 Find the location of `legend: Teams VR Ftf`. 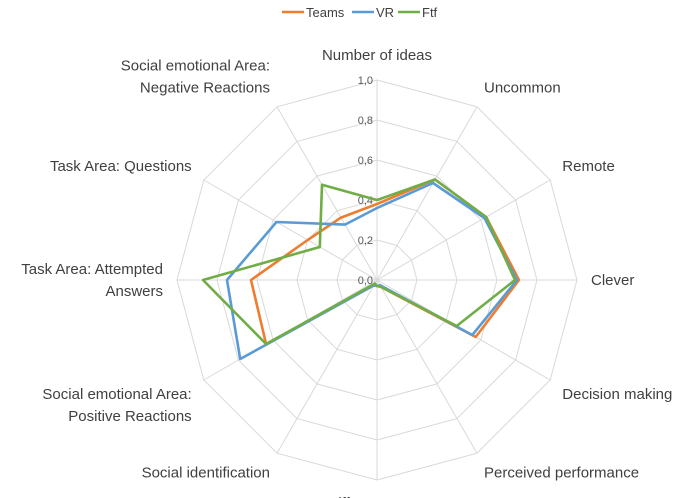

legend: Teams VR Ftf is located at coordinates (360, 12).